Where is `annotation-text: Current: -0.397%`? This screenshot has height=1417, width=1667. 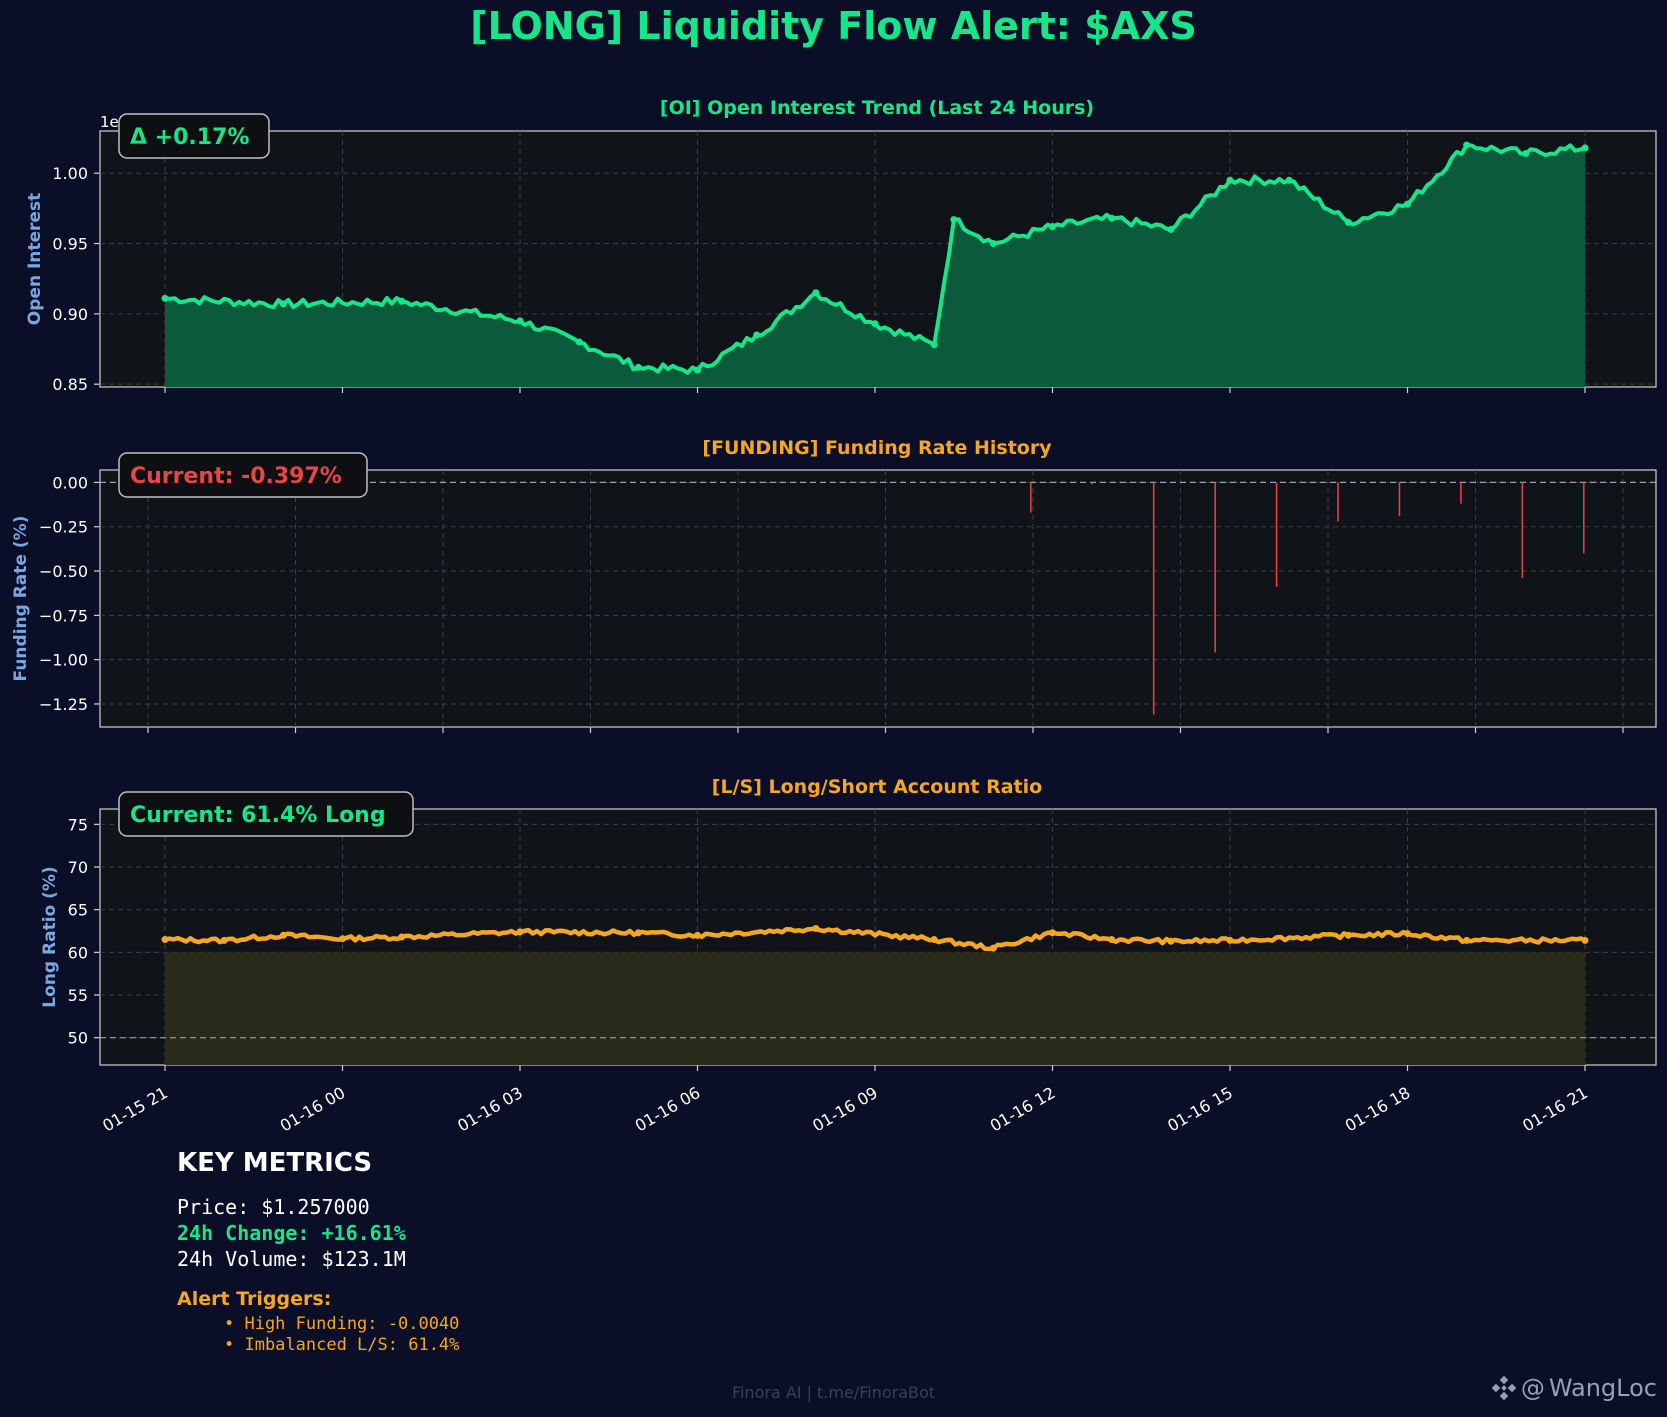
annotation-text: Current: -0.397% is located at coordinates (236, 476).